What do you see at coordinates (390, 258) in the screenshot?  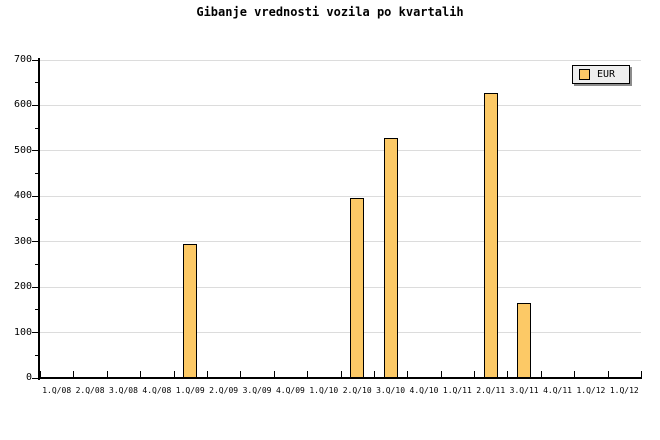 I see `bar-3.Q/10-528` at bounding box center [390, 258].